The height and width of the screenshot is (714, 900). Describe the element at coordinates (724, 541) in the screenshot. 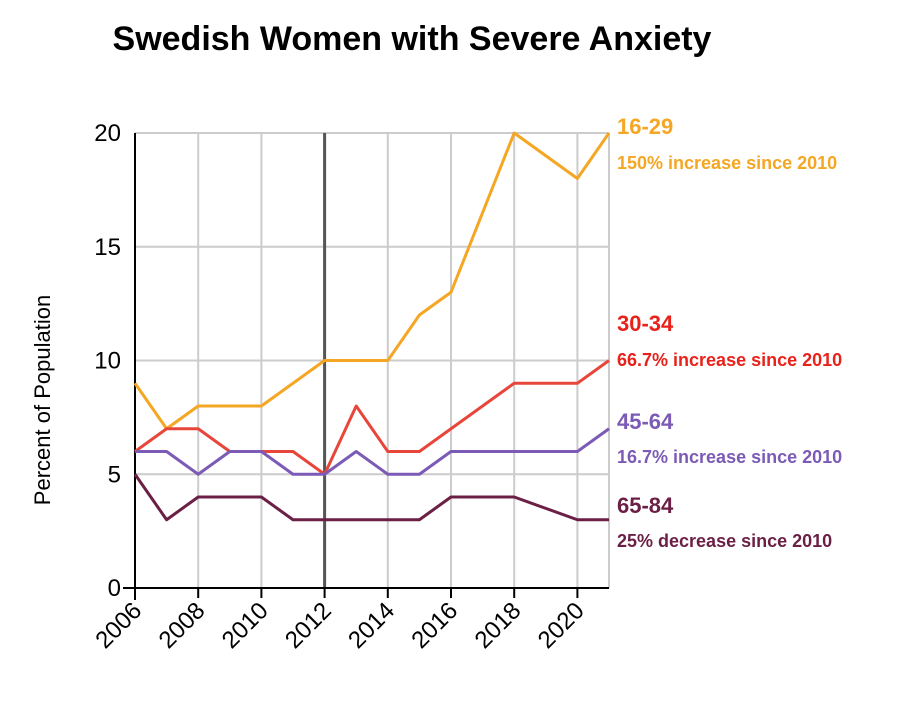

I see `series-annotation: 25% decrease since 2010` at that location.